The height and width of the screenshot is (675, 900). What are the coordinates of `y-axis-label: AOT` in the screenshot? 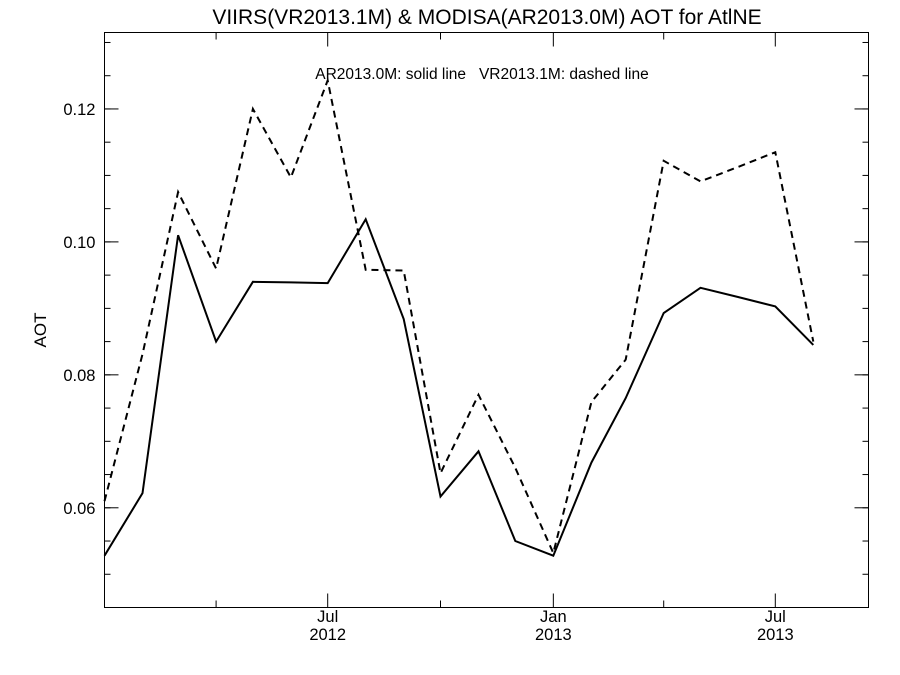 It's located at (40, 330).